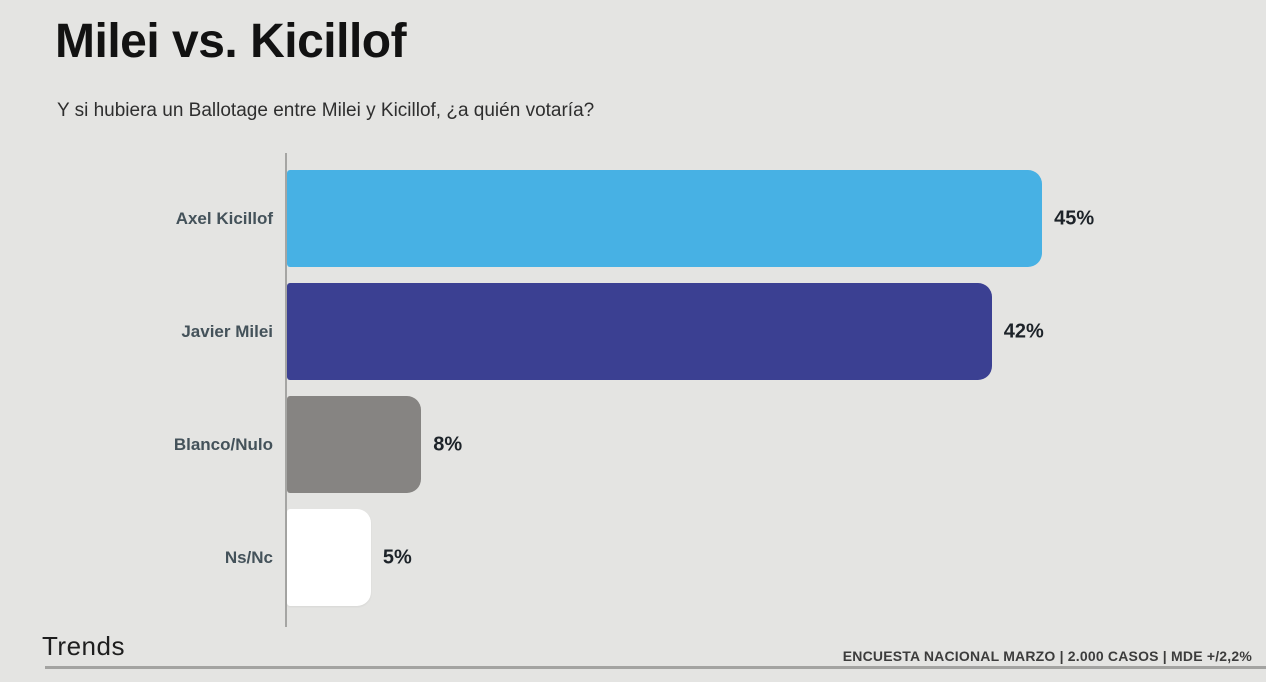 The height and width of the screenshot is (682, 1266). What do you see at coordinates (83, 646) in the screenshot?
I see `brand-logo: Trends` at bounding box center [83, 646].